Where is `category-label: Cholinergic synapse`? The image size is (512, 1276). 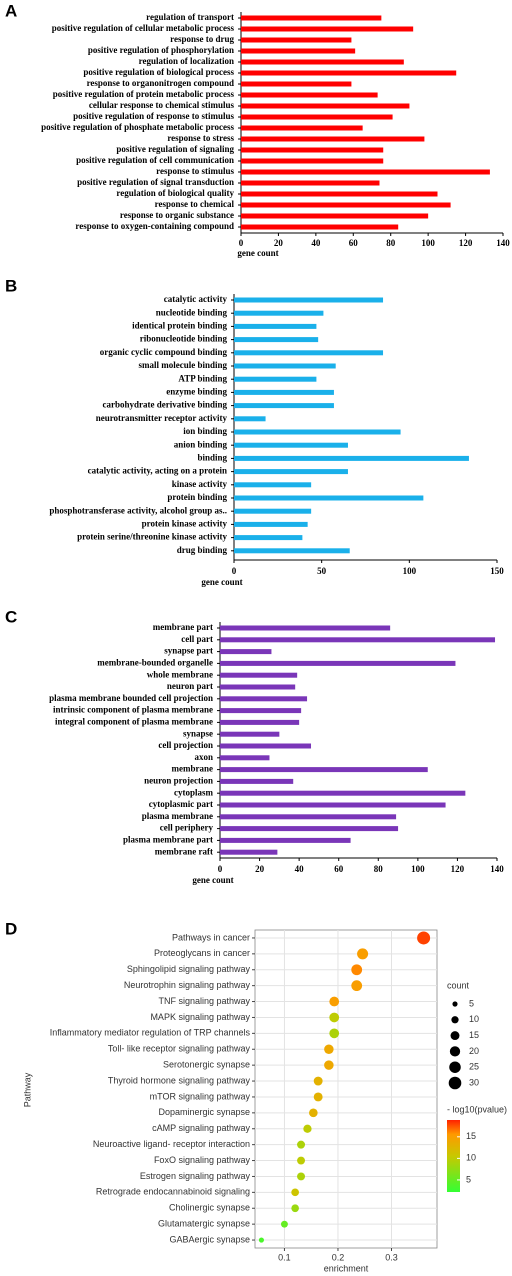
category-label: Cholinergic synapse is located at coordinates (209, 1208).